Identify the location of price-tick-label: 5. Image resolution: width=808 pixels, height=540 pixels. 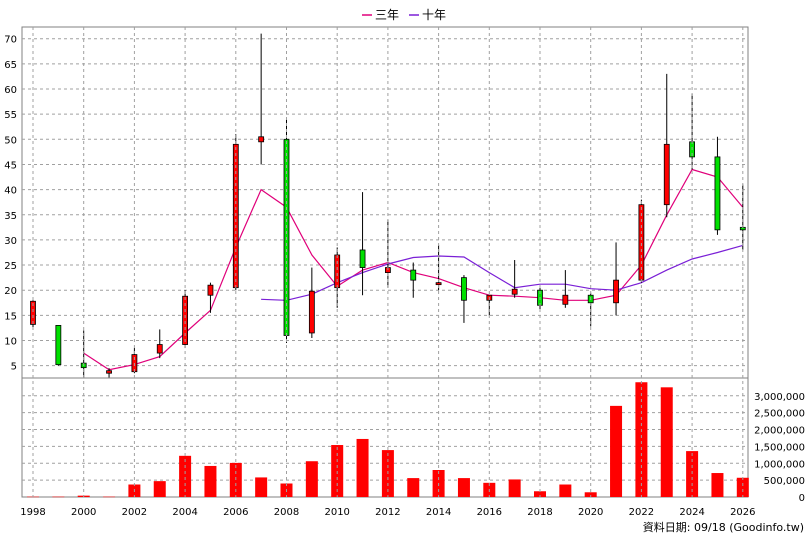
(14, 367).